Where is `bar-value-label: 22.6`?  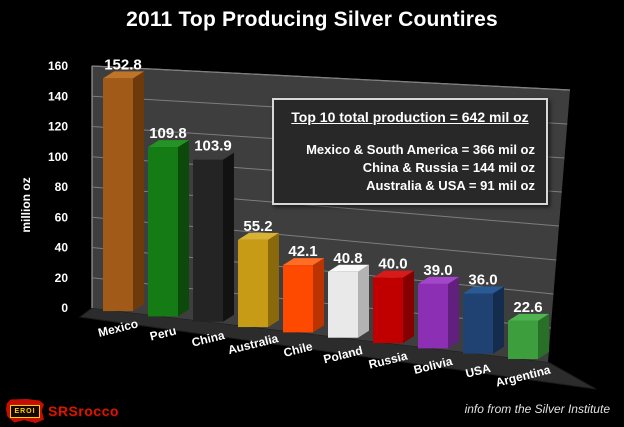
bar-value-label: 22.6 is located at coordinates (527, 307).